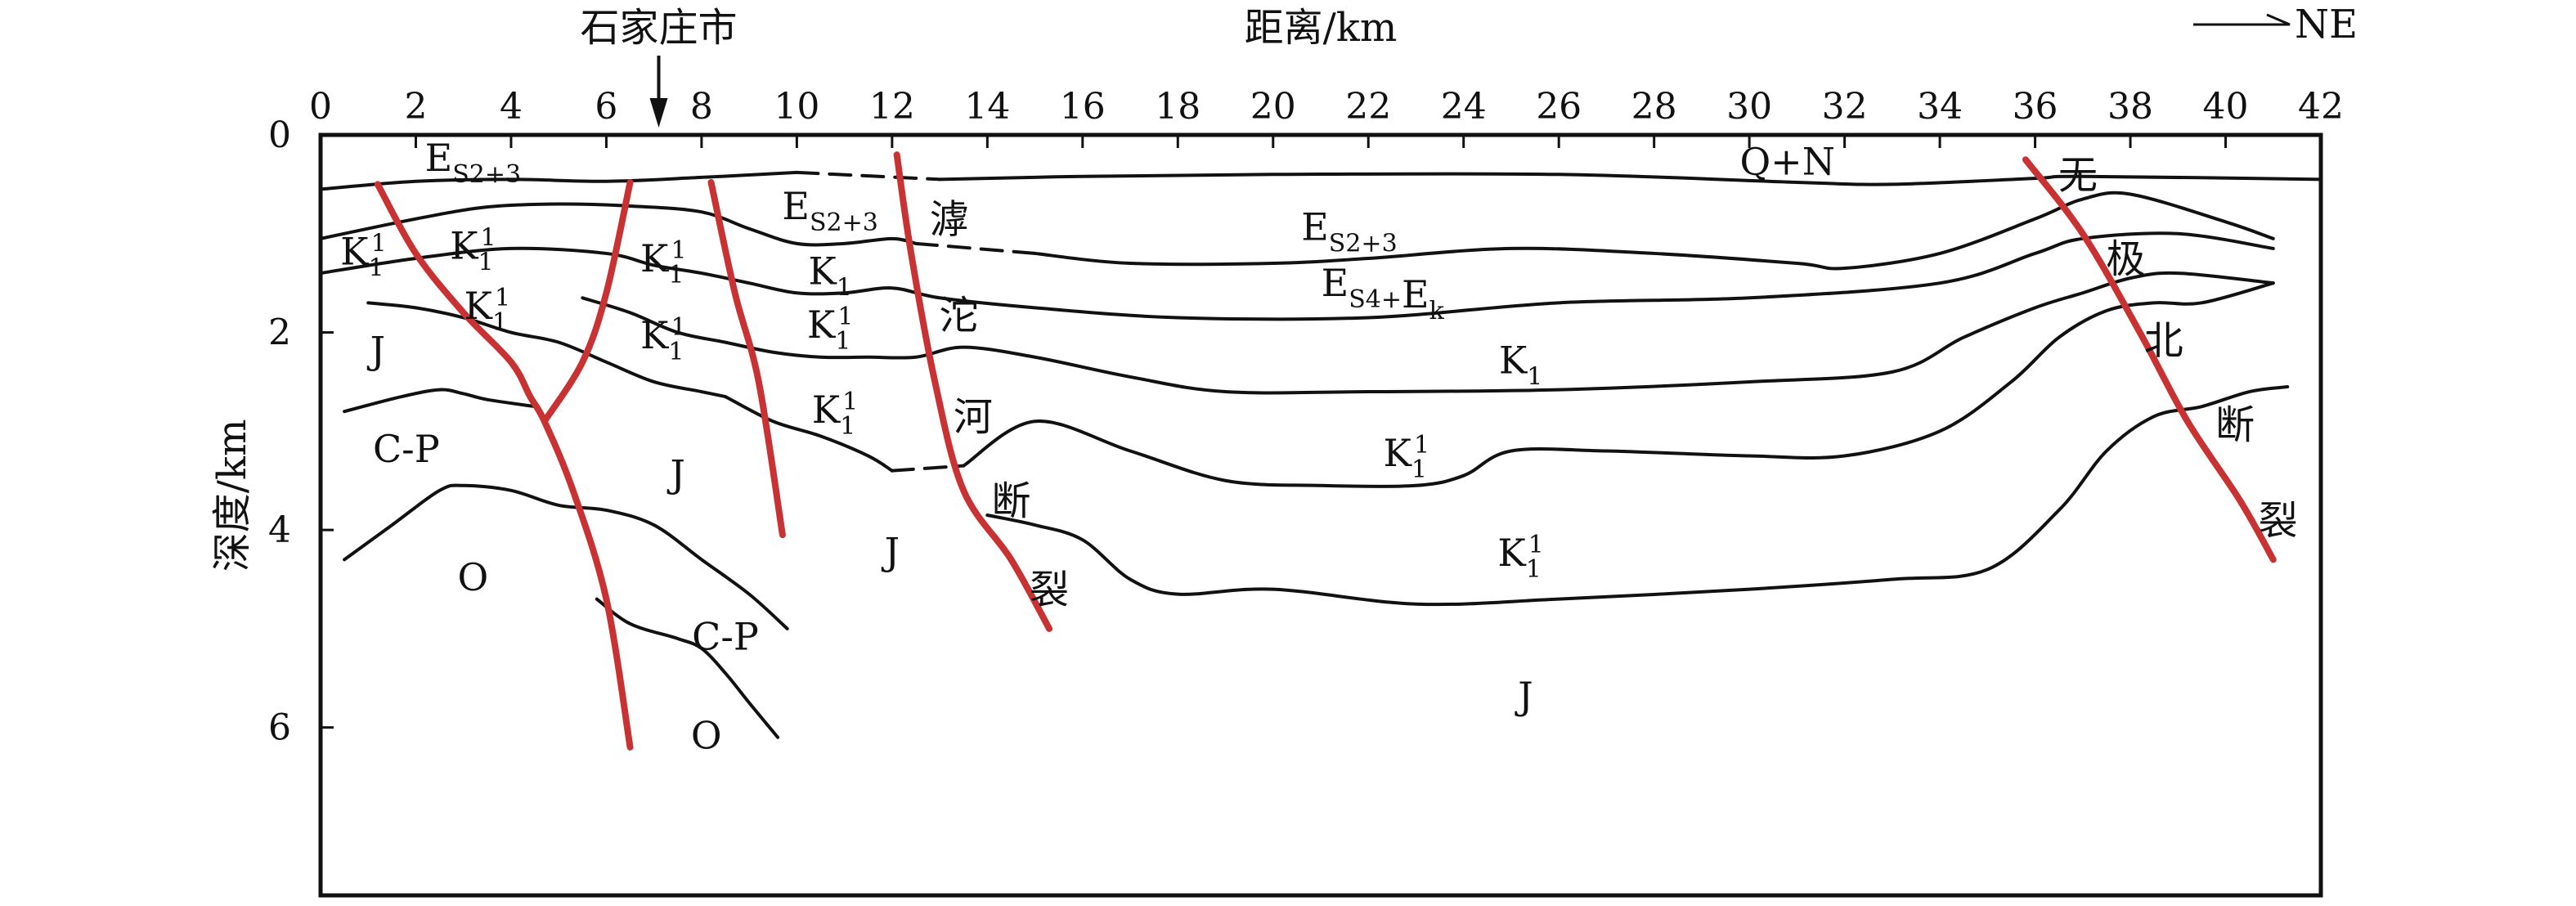  I want to click on unit-label: Q+N, so click(1787, 162).